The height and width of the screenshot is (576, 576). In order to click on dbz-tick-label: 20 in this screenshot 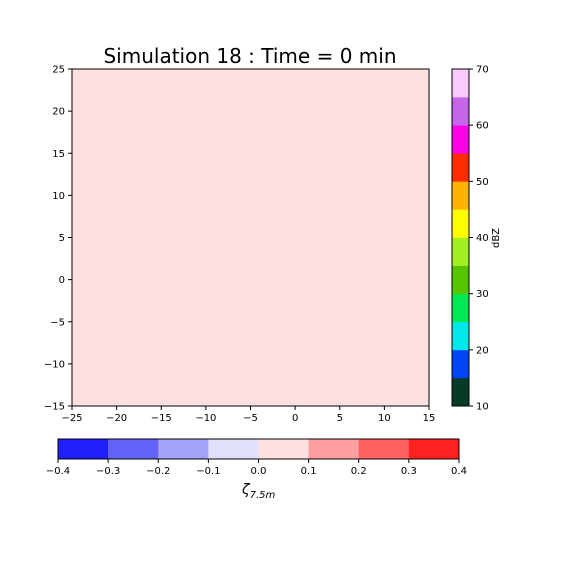, I will do `click(482, 350)`.